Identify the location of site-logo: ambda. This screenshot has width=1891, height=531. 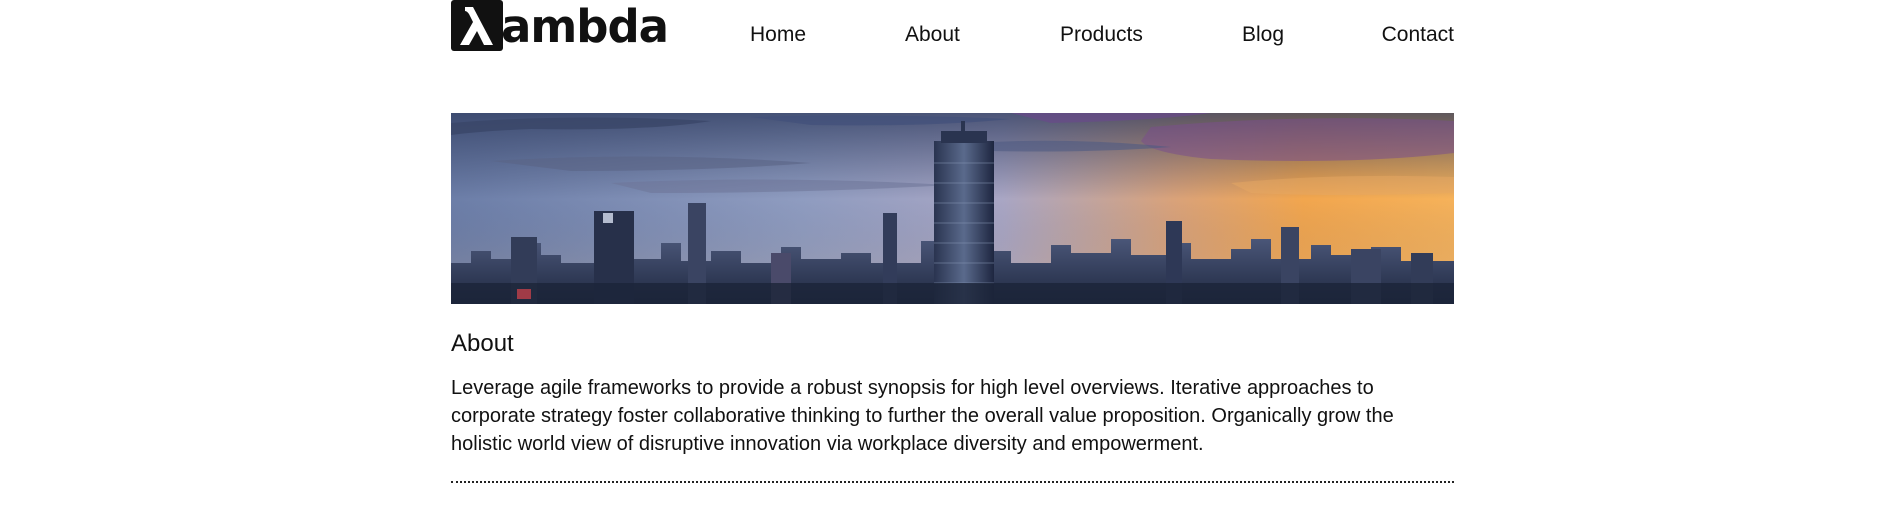
(560, 26).